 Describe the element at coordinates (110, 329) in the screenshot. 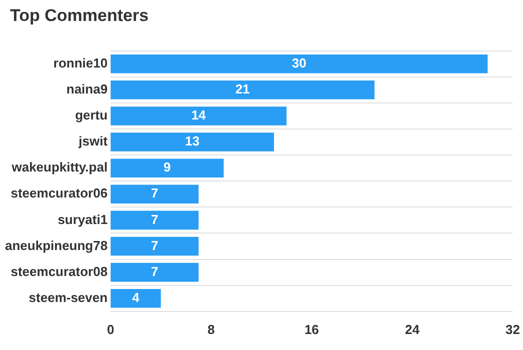

I see `x-tick-label: 0` at that location.